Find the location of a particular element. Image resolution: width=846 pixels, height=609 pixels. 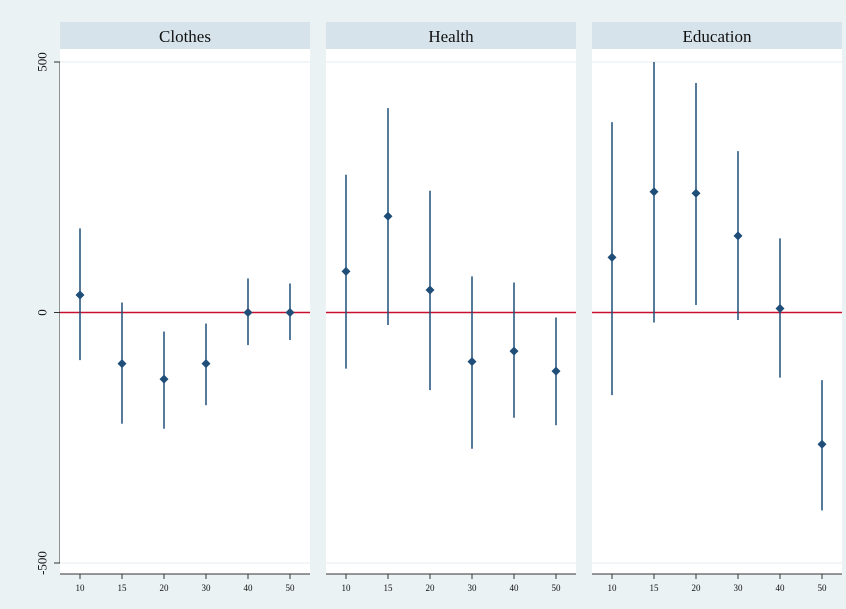

panel-title: Education is located at coordinates (717, 36).